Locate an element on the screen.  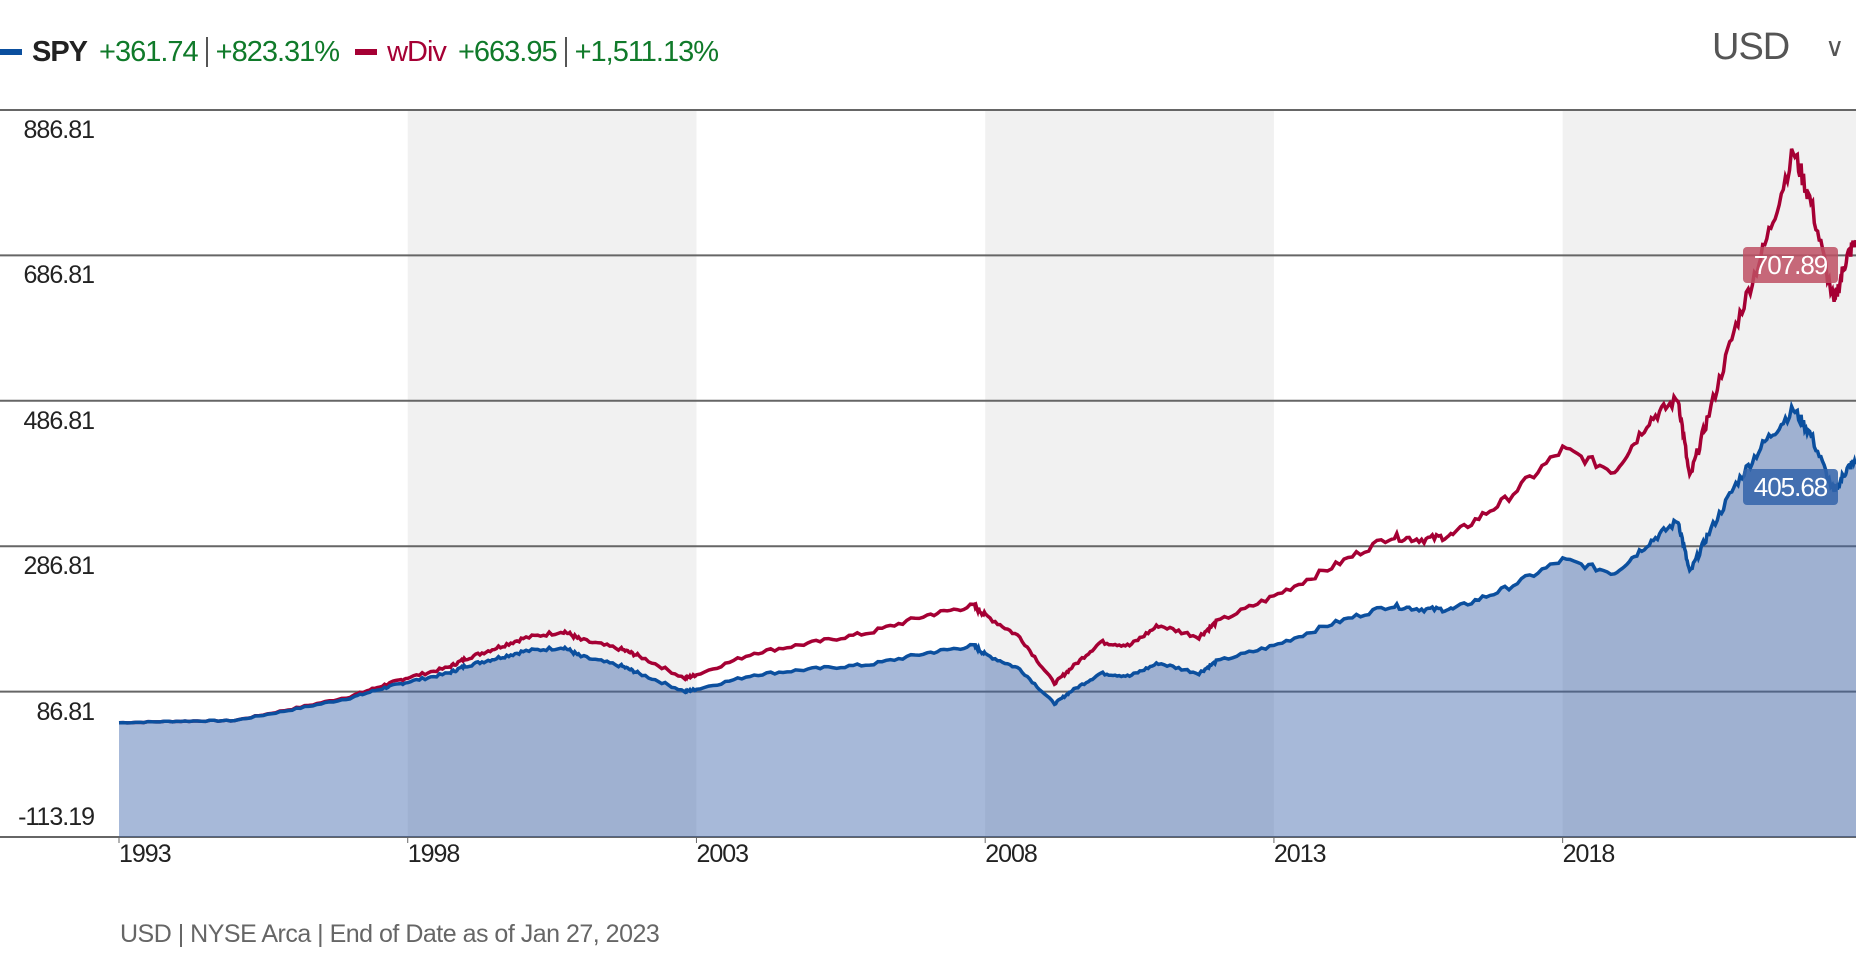
x-tick-label: 2008 is located at coordinates (1011, 854).